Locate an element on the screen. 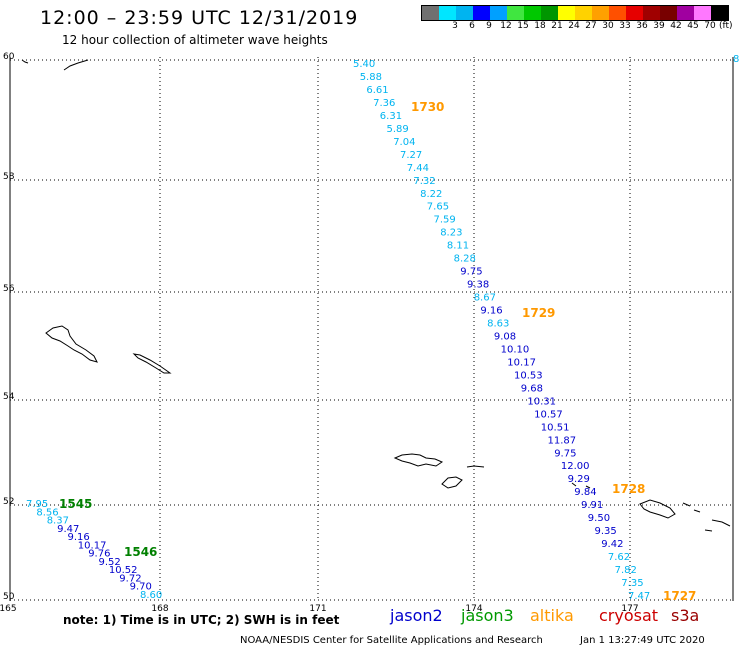 This screenshot has width=740, height=650. legend-label: 12 is located at coordinates (506, 26).